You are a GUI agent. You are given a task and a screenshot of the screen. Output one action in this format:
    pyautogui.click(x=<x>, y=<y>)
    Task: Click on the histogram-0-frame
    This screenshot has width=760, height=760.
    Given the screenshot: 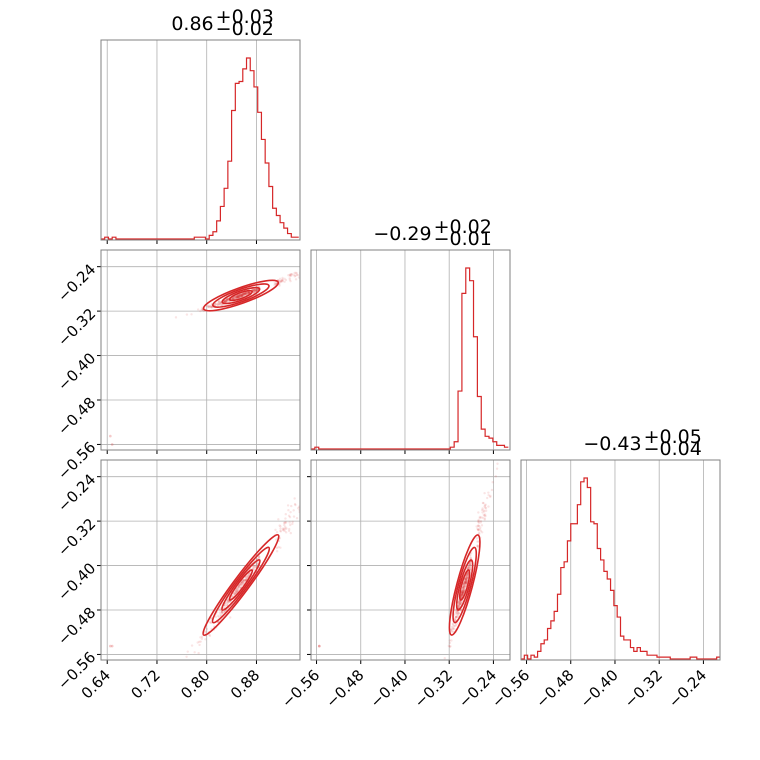 What is the action you would take?
    pyautogui.click(x=200, y=140)
    